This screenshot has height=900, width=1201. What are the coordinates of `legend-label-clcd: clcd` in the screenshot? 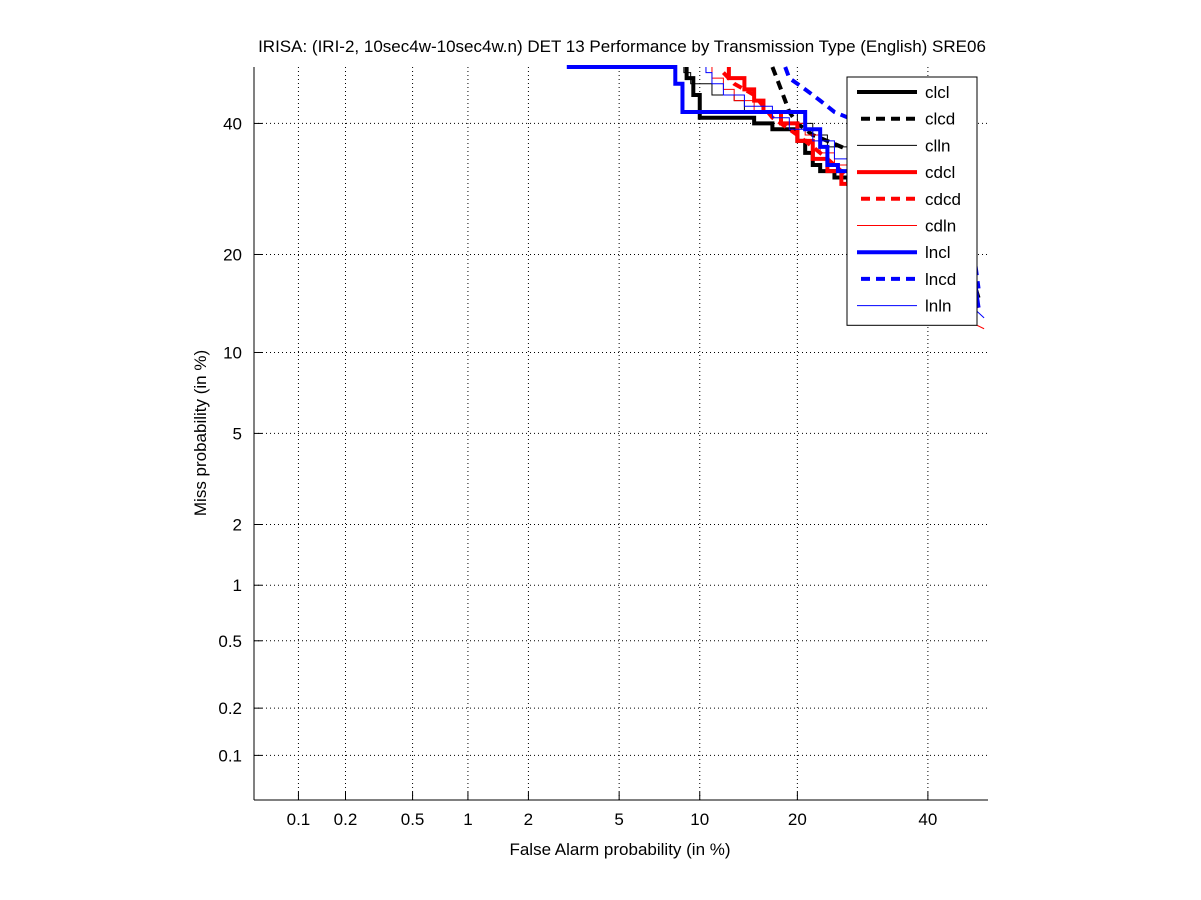 It's located at (940, 119).